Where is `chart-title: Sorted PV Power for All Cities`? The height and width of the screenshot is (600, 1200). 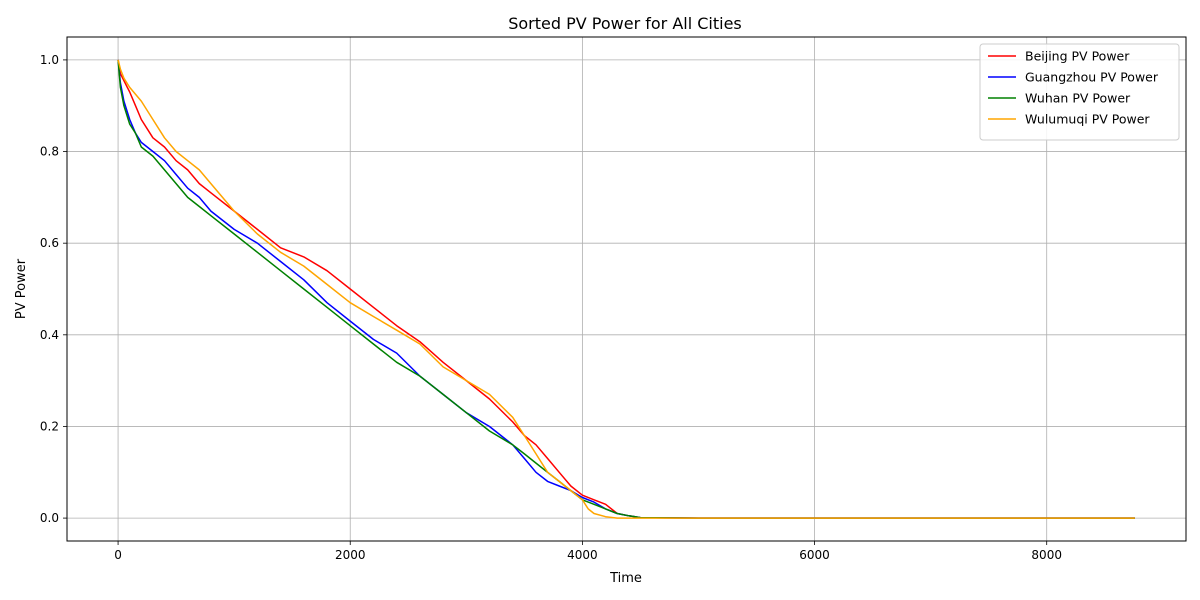
chart-title: Sorted PV Power for All Cities is located at coordinates (625, 23).